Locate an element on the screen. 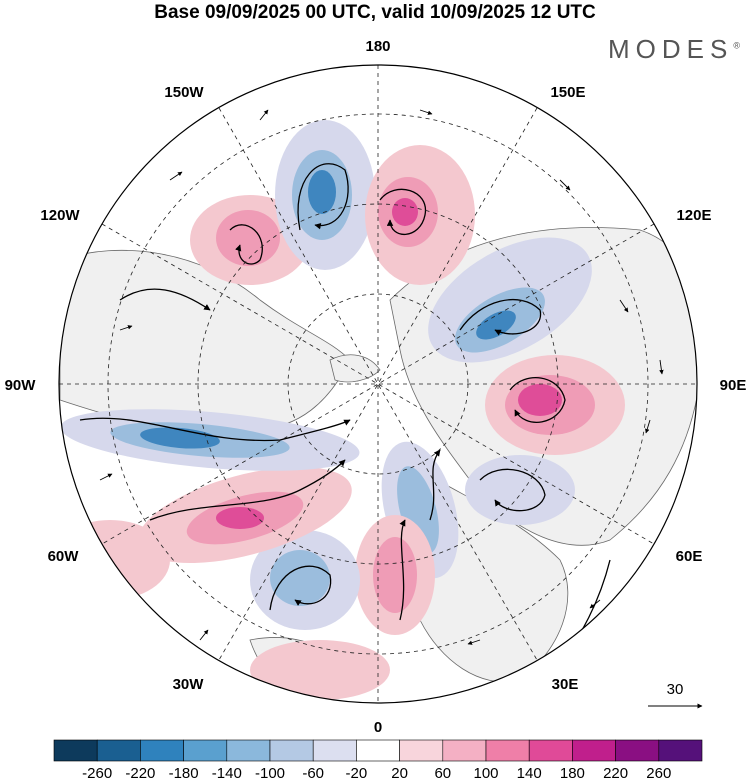 The image size is (750, 783). lon-label-0: 0 is located at coordinates (378, 727).